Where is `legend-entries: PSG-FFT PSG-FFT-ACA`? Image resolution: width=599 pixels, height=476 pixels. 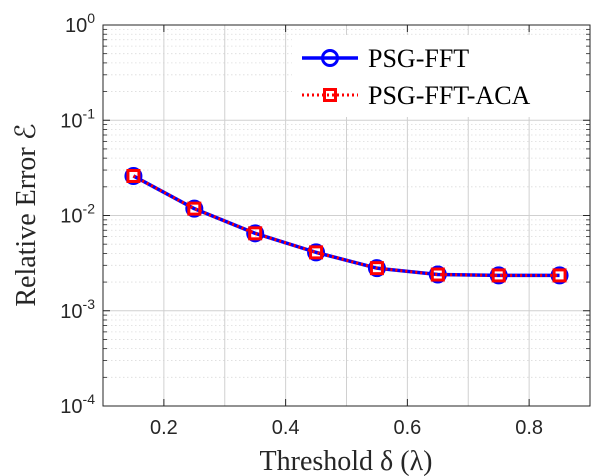
legend-entries: PSG-FFT PSG-FFT-ACA is located at coordinates (416, 77).